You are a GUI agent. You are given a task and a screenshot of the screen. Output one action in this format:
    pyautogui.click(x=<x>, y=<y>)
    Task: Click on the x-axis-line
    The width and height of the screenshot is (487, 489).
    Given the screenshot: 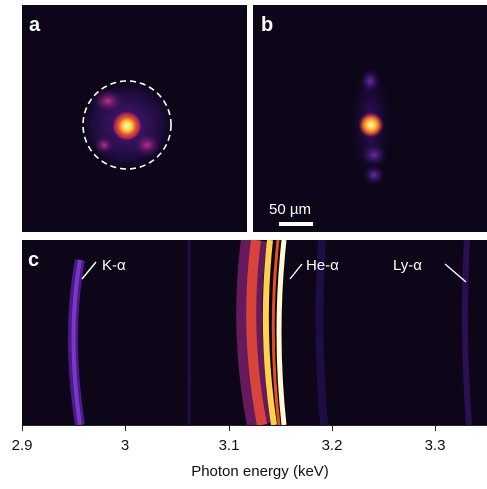 What is the action you would take?
    pyautogui.click(x=254, y=425)
    